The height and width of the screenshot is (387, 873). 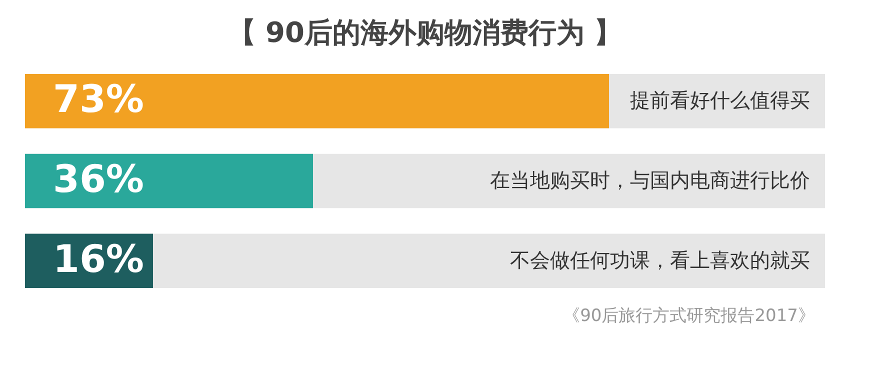 I want to click on y-tick-label: 在当地购买时，与国内电商进行比价, so click(x=650, y=180).